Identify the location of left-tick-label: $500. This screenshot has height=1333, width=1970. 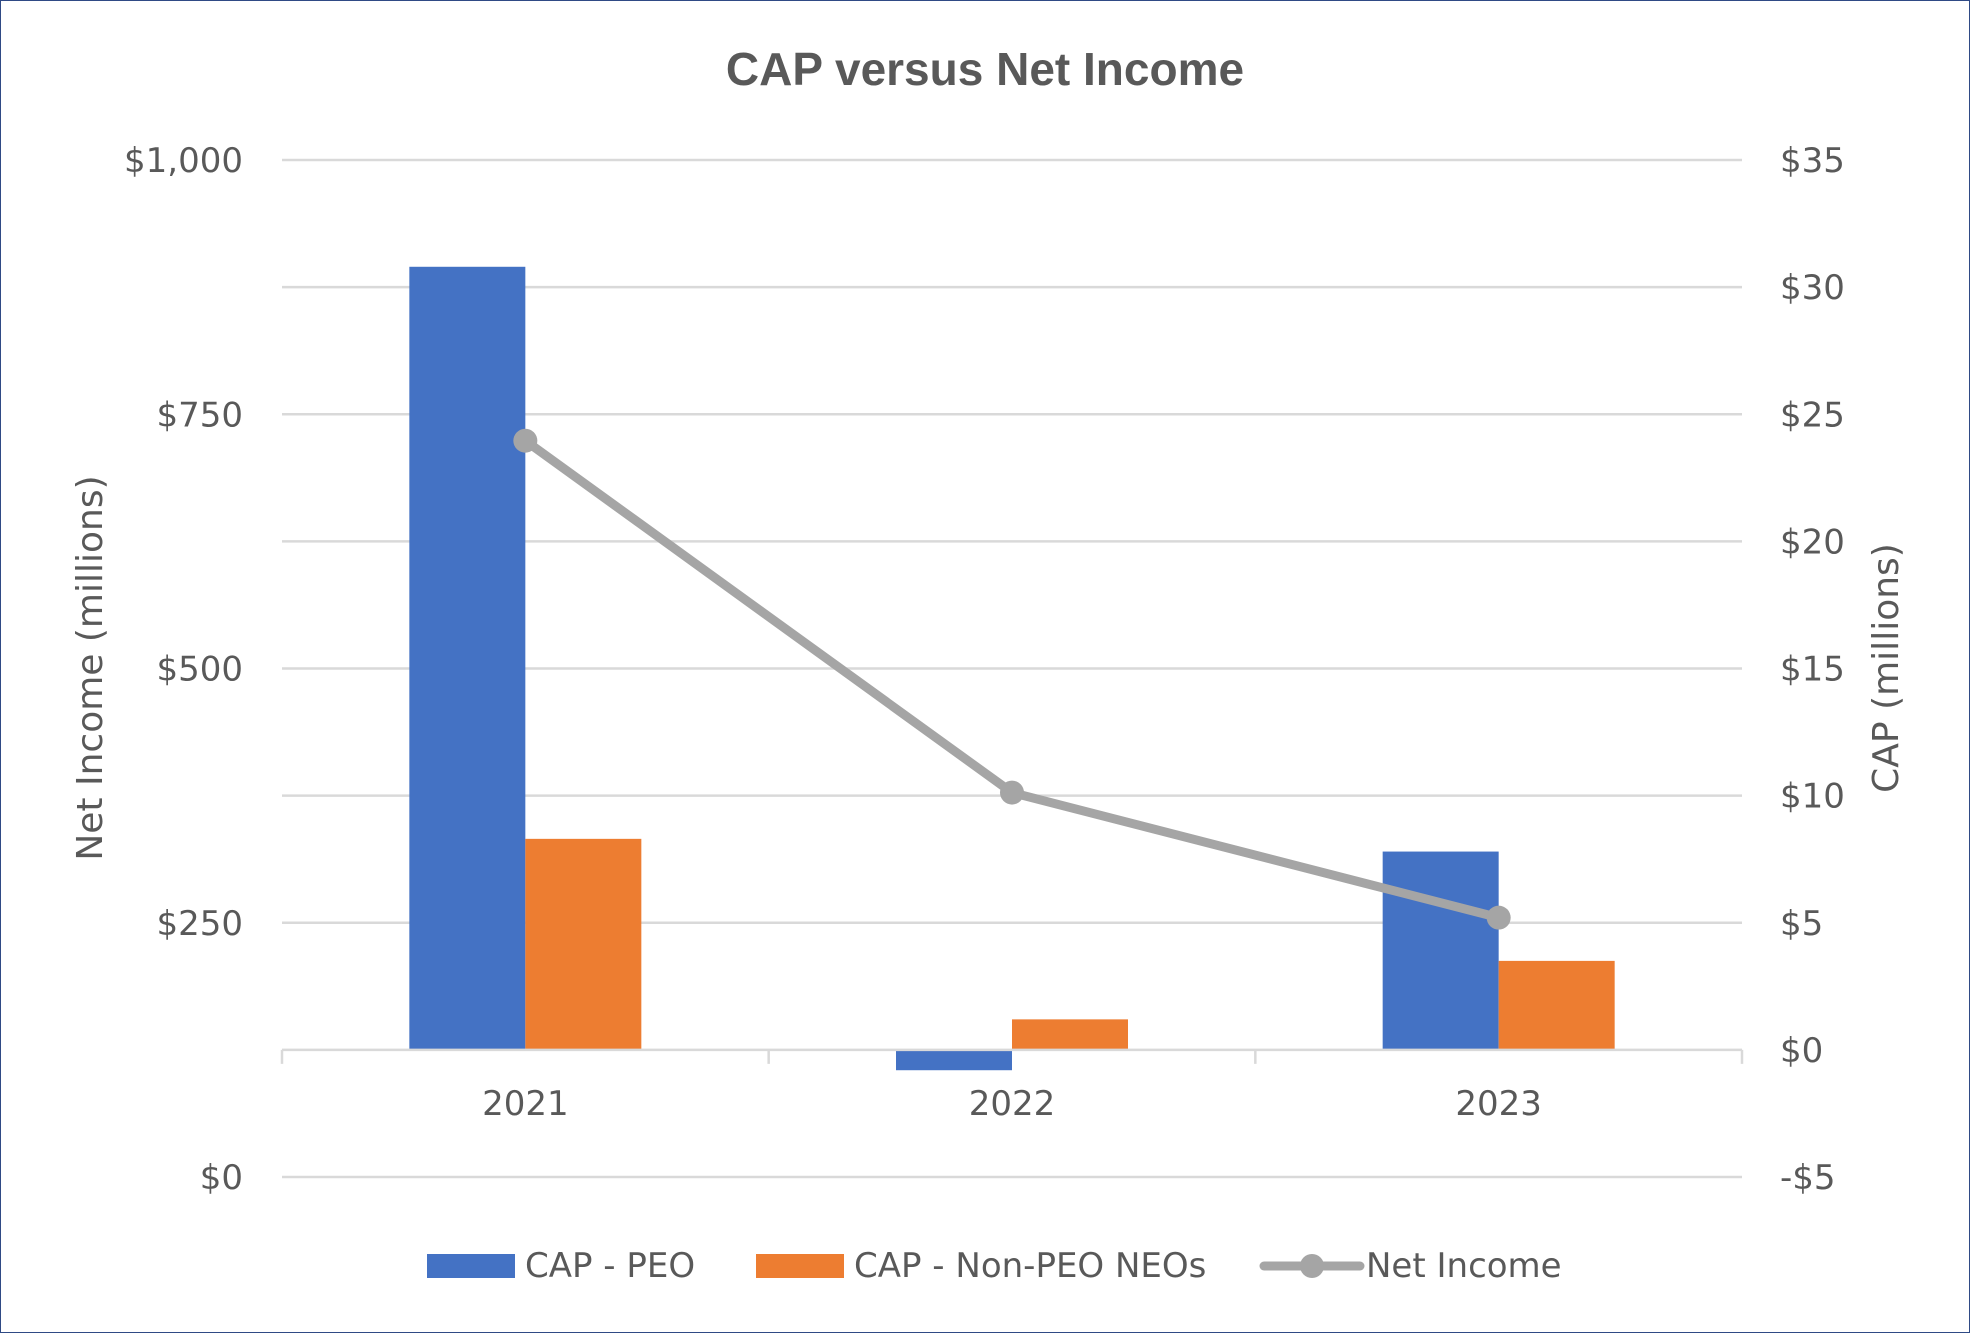
(199, 670).